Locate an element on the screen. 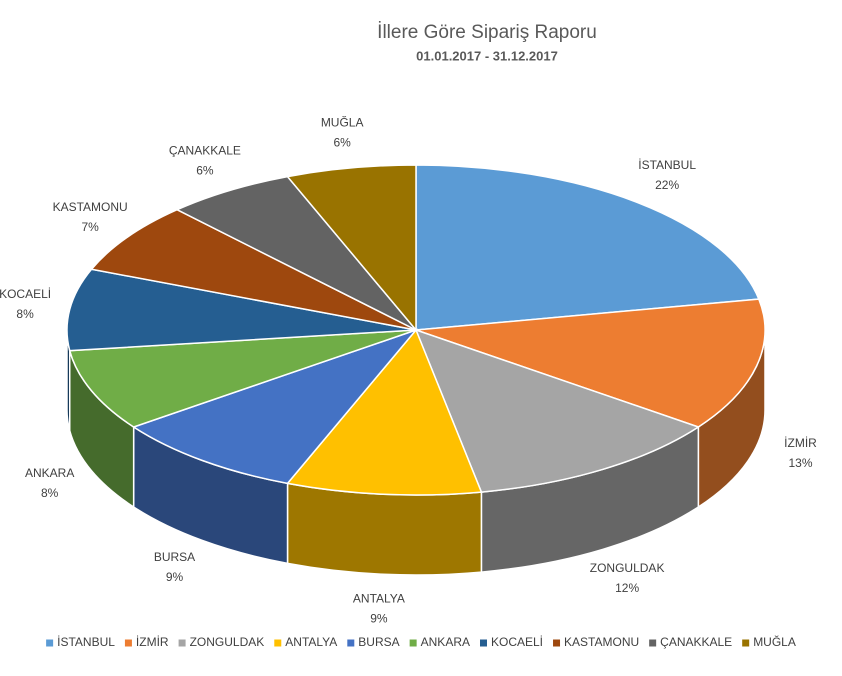 The height and width of the screenshot is (676, 842). legend-item: İZMİR is located at coordinates (146, 642).